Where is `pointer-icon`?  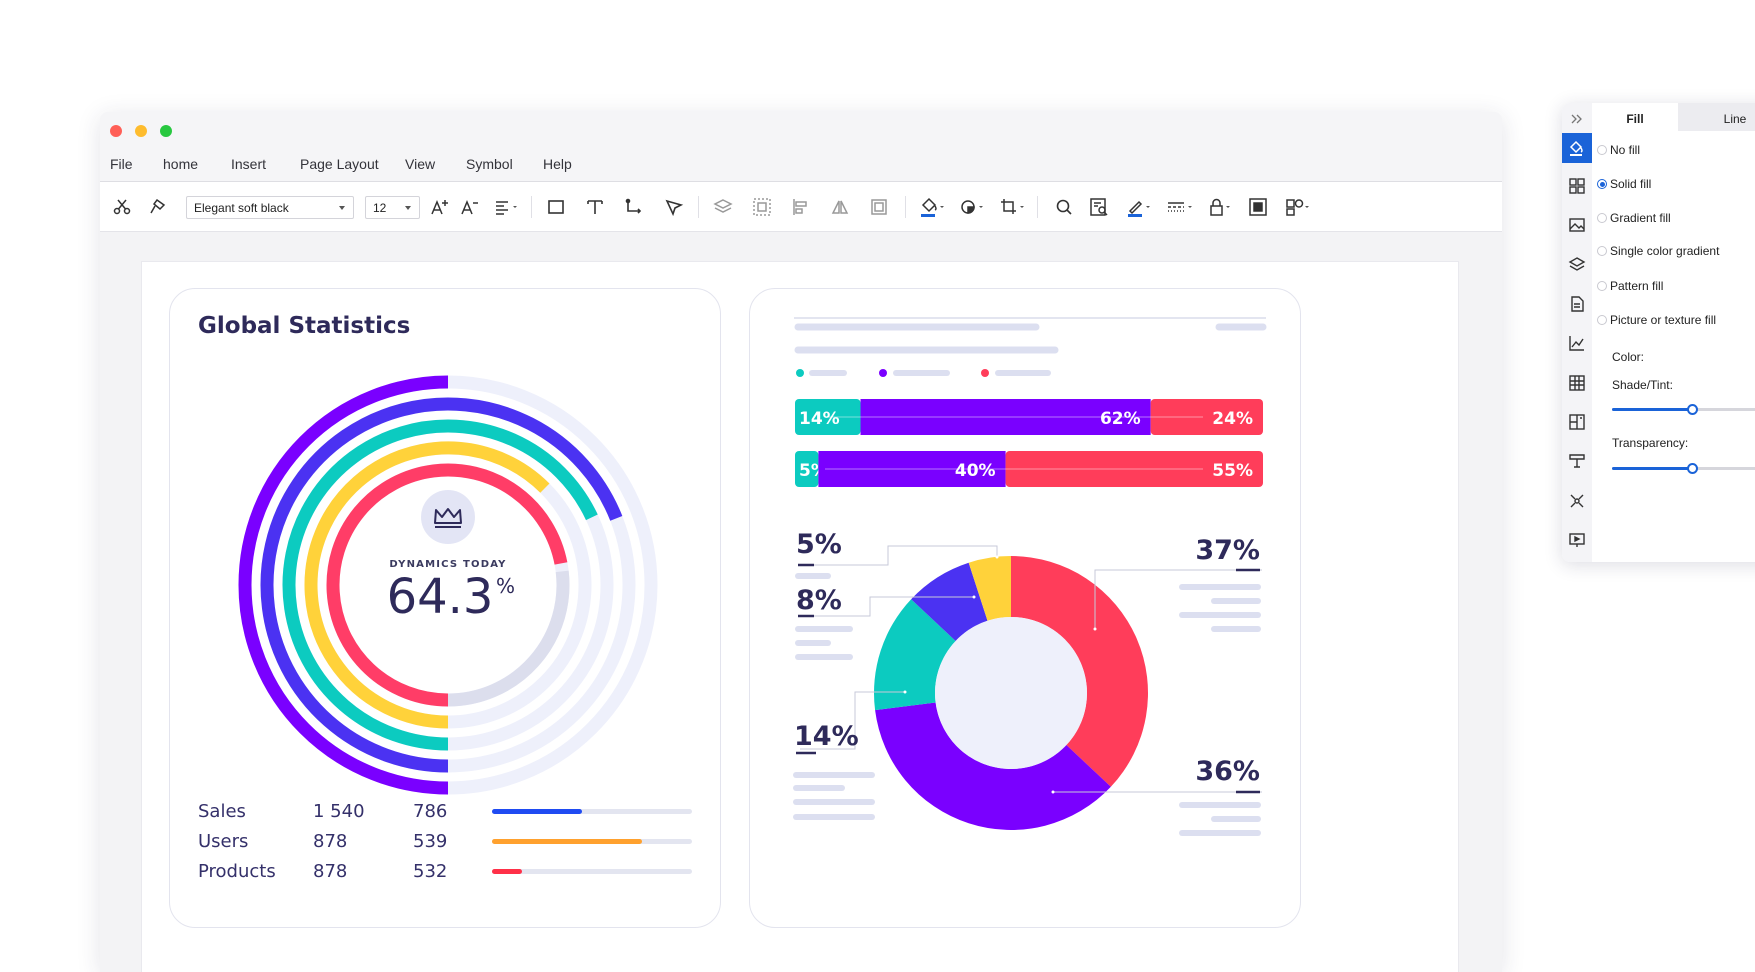 pointer-icon is located at coordinates (674, 207).